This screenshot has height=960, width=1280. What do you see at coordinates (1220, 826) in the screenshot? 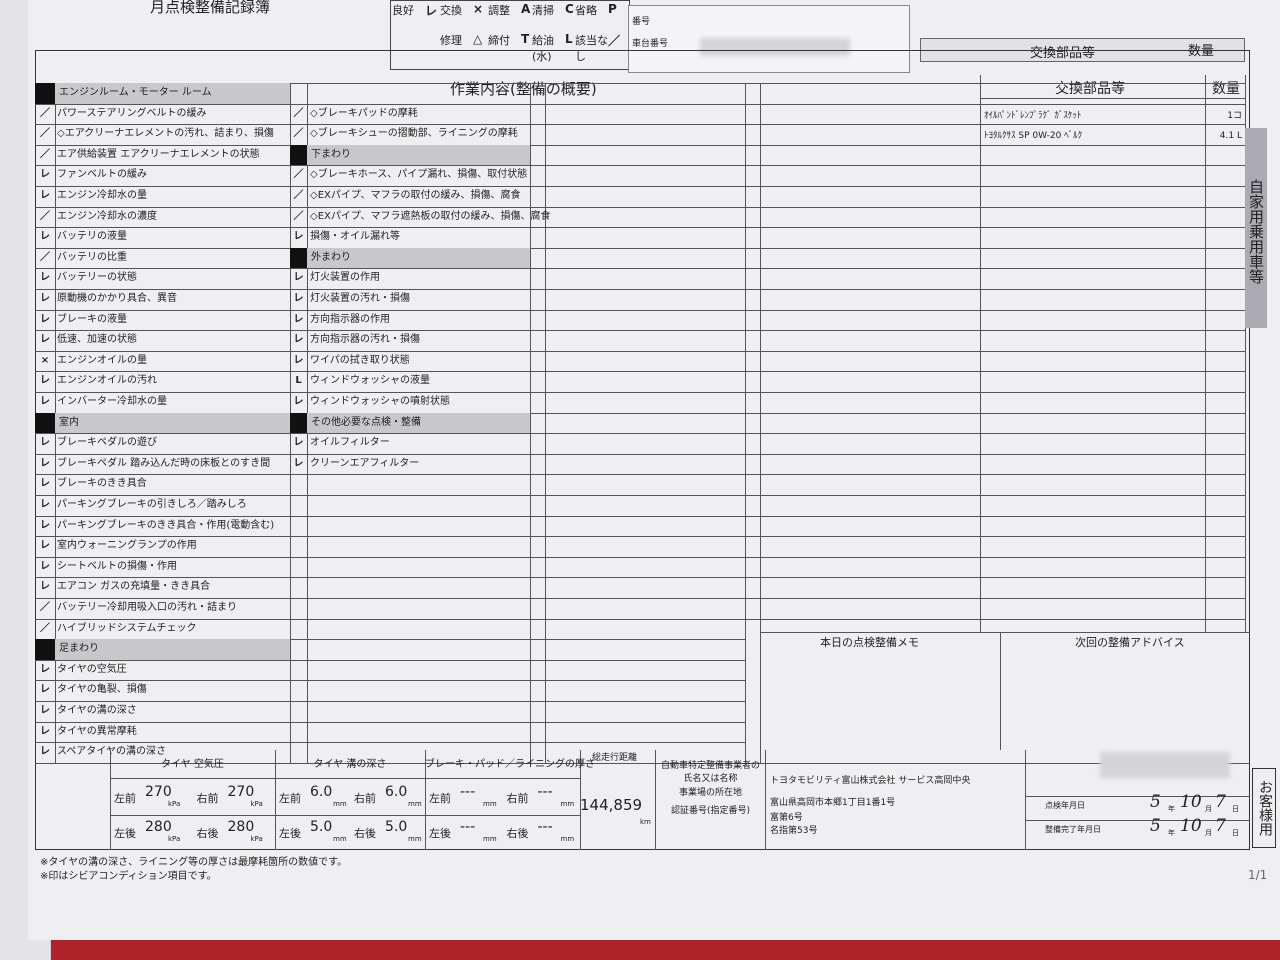
I see `date-day: 7` at bounding box center [1220, 826].